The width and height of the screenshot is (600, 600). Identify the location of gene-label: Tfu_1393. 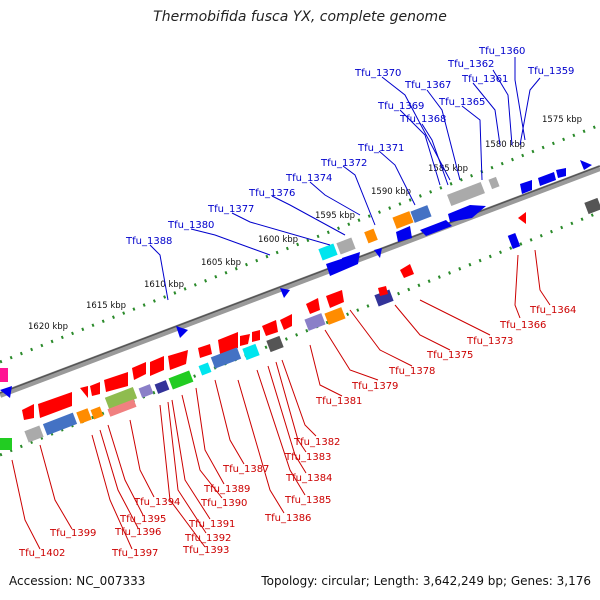
(205, 550).